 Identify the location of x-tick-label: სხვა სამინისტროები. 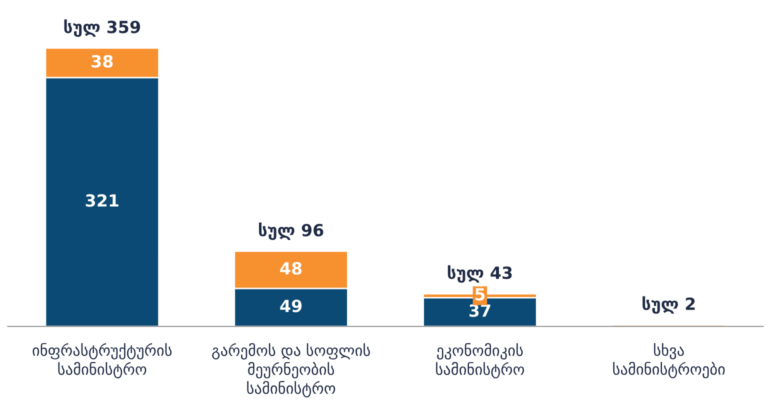
(669, 360).